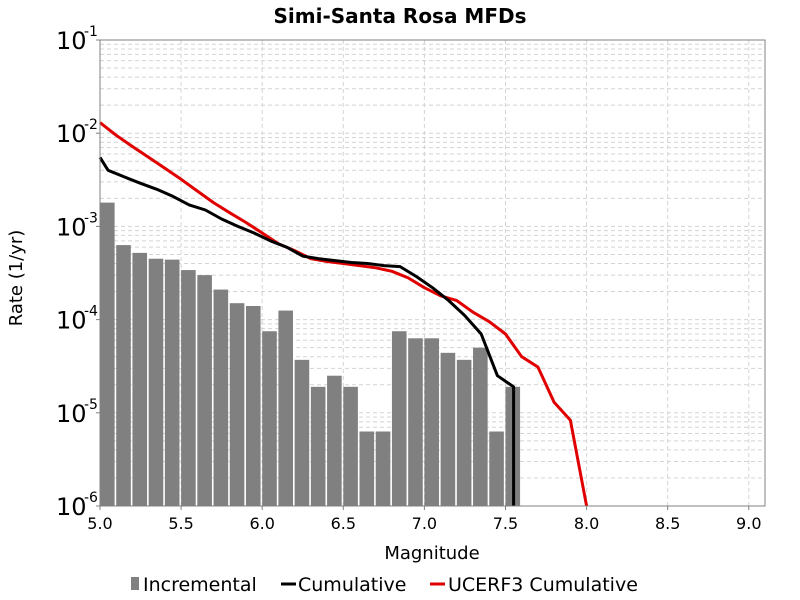 This screenshot has height=600, width=800. I want to click on y-tick-exponent: -2, so click(91, 125).